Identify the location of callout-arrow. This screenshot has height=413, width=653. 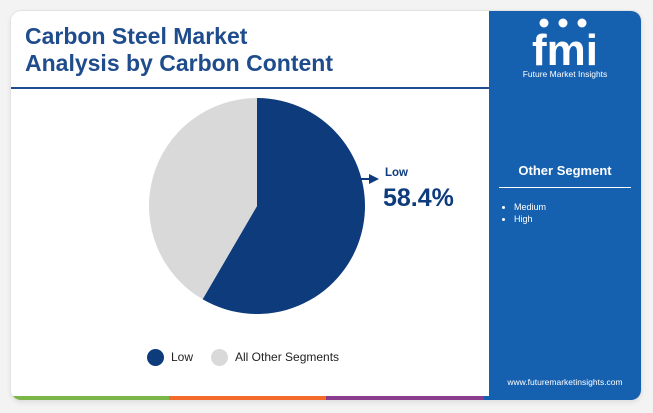
(363, 179).